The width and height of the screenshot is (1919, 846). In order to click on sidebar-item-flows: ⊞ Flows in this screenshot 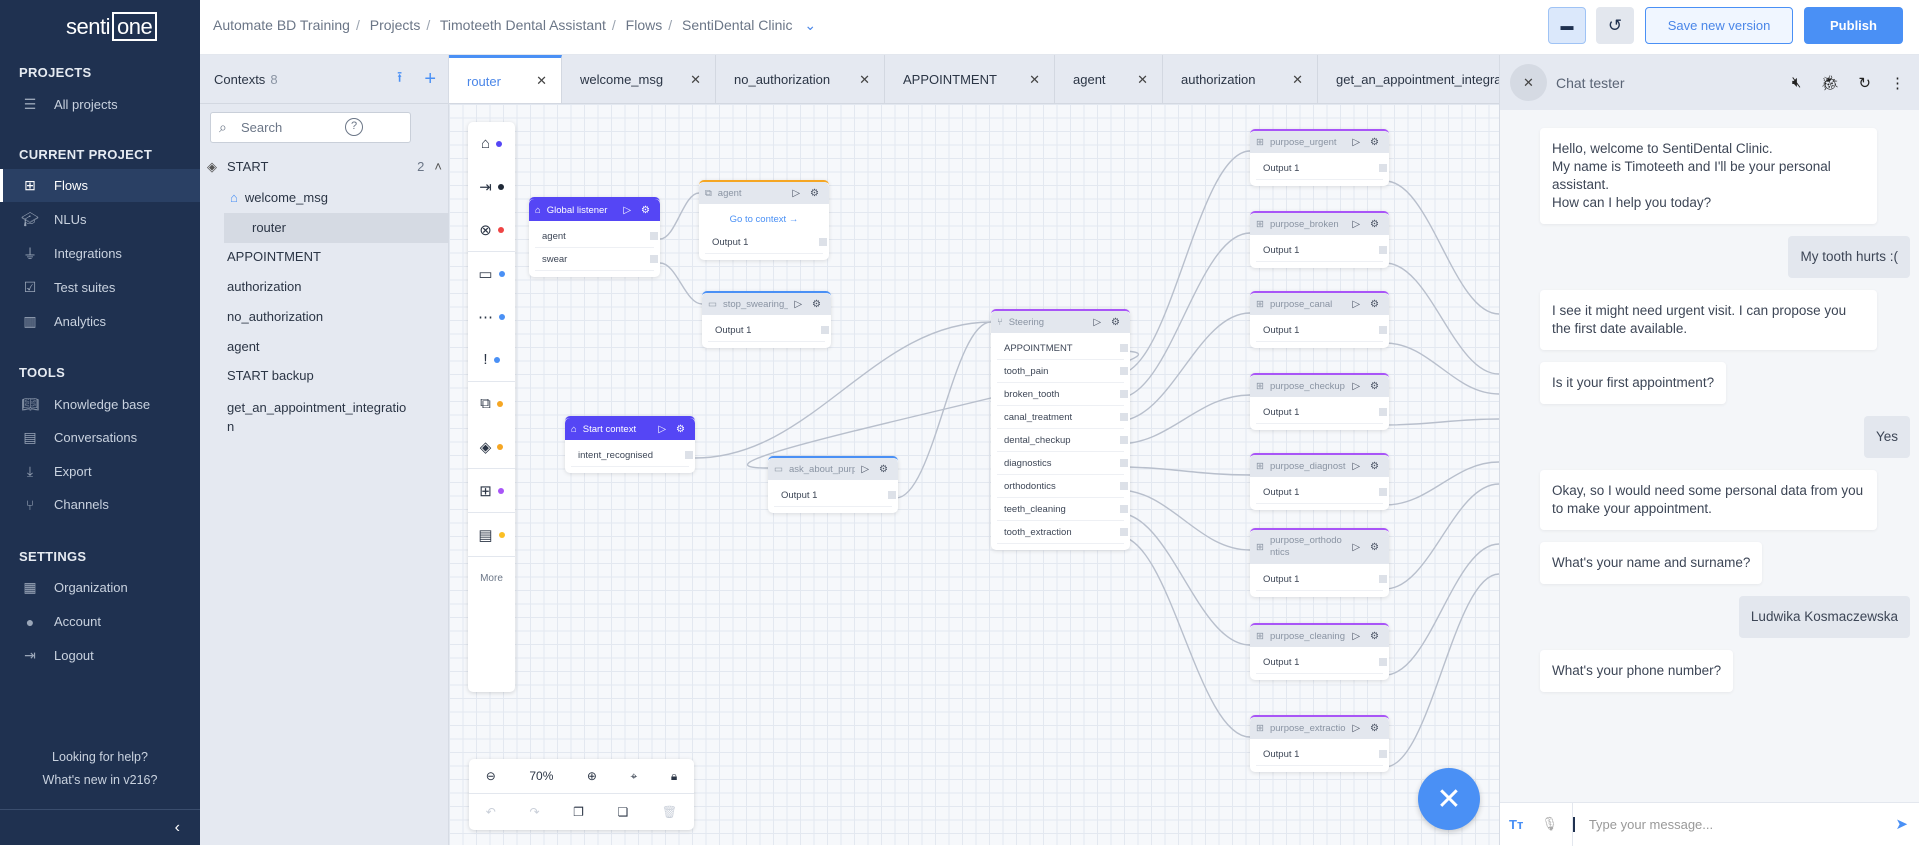, I will do `click(100, 185)`.